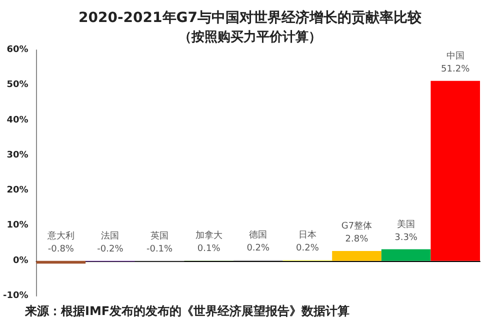 The height and width of the screenshot is (326, 500). I want to click on chart-subtitle: （按照购买力平价计算）, so click(250, 37).